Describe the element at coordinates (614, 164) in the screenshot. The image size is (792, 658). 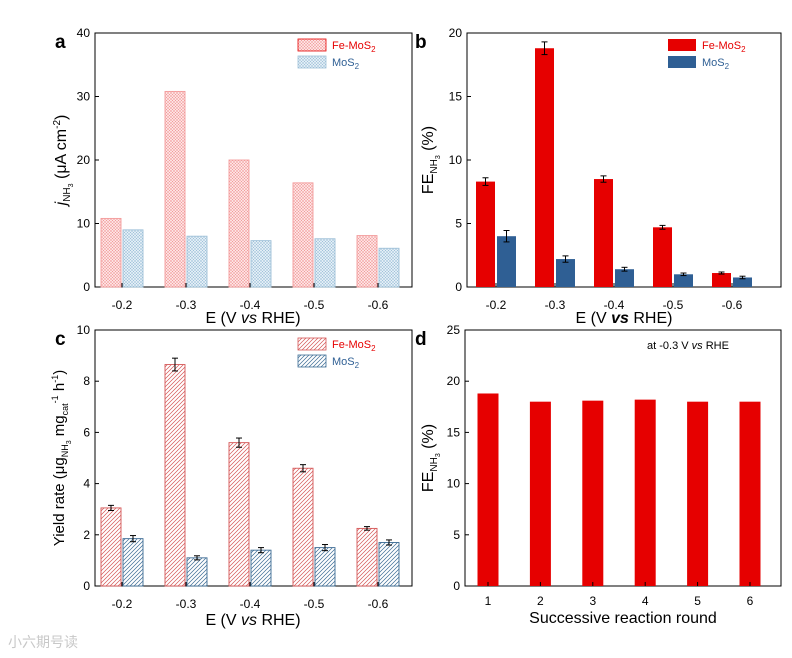
I see `bars-b` at that location.